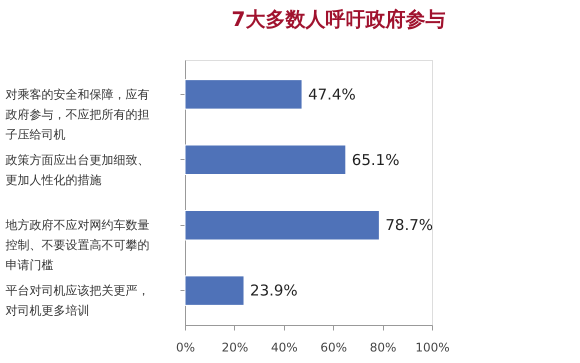 This screenshot has height=363, width=580. What do you see at coordinates (339, 19) in the screenshot?
I see `chart-title: 7大多数人呼吁政府参与` at bounding box center [339, 19].